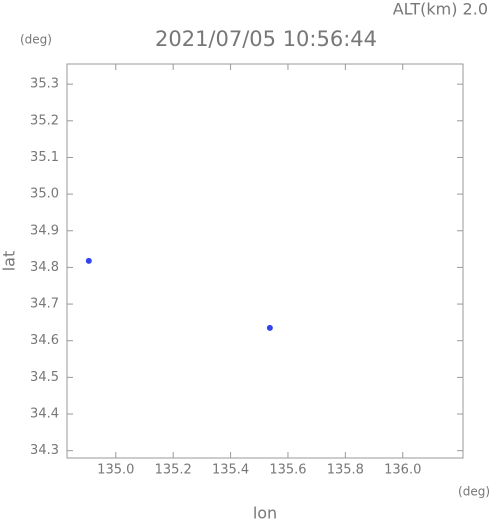 This screenshot has width=491, height=521. What do you see at coordinates (44, 230) in the screenshot?
I see `y-tick-label: 34.9` at bounding box center [44, 230].